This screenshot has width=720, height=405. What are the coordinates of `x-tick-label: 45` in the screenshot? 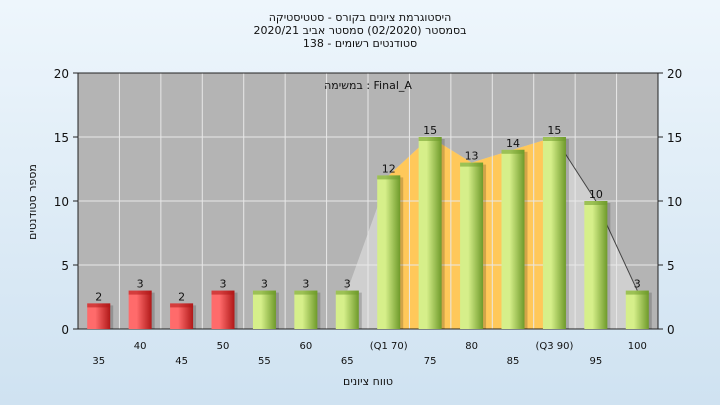 It's located at (181, 361).